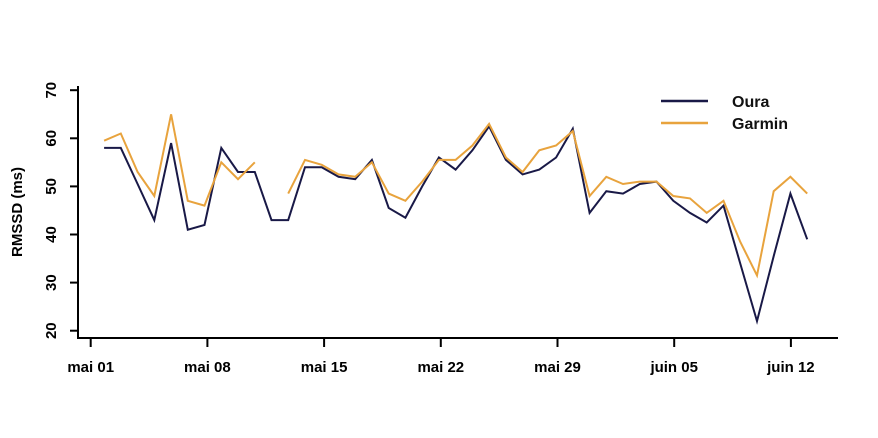  Describe the element at coordinates (724, 113) in the screenshot. I see `legend: Oura Garmin` at that location.